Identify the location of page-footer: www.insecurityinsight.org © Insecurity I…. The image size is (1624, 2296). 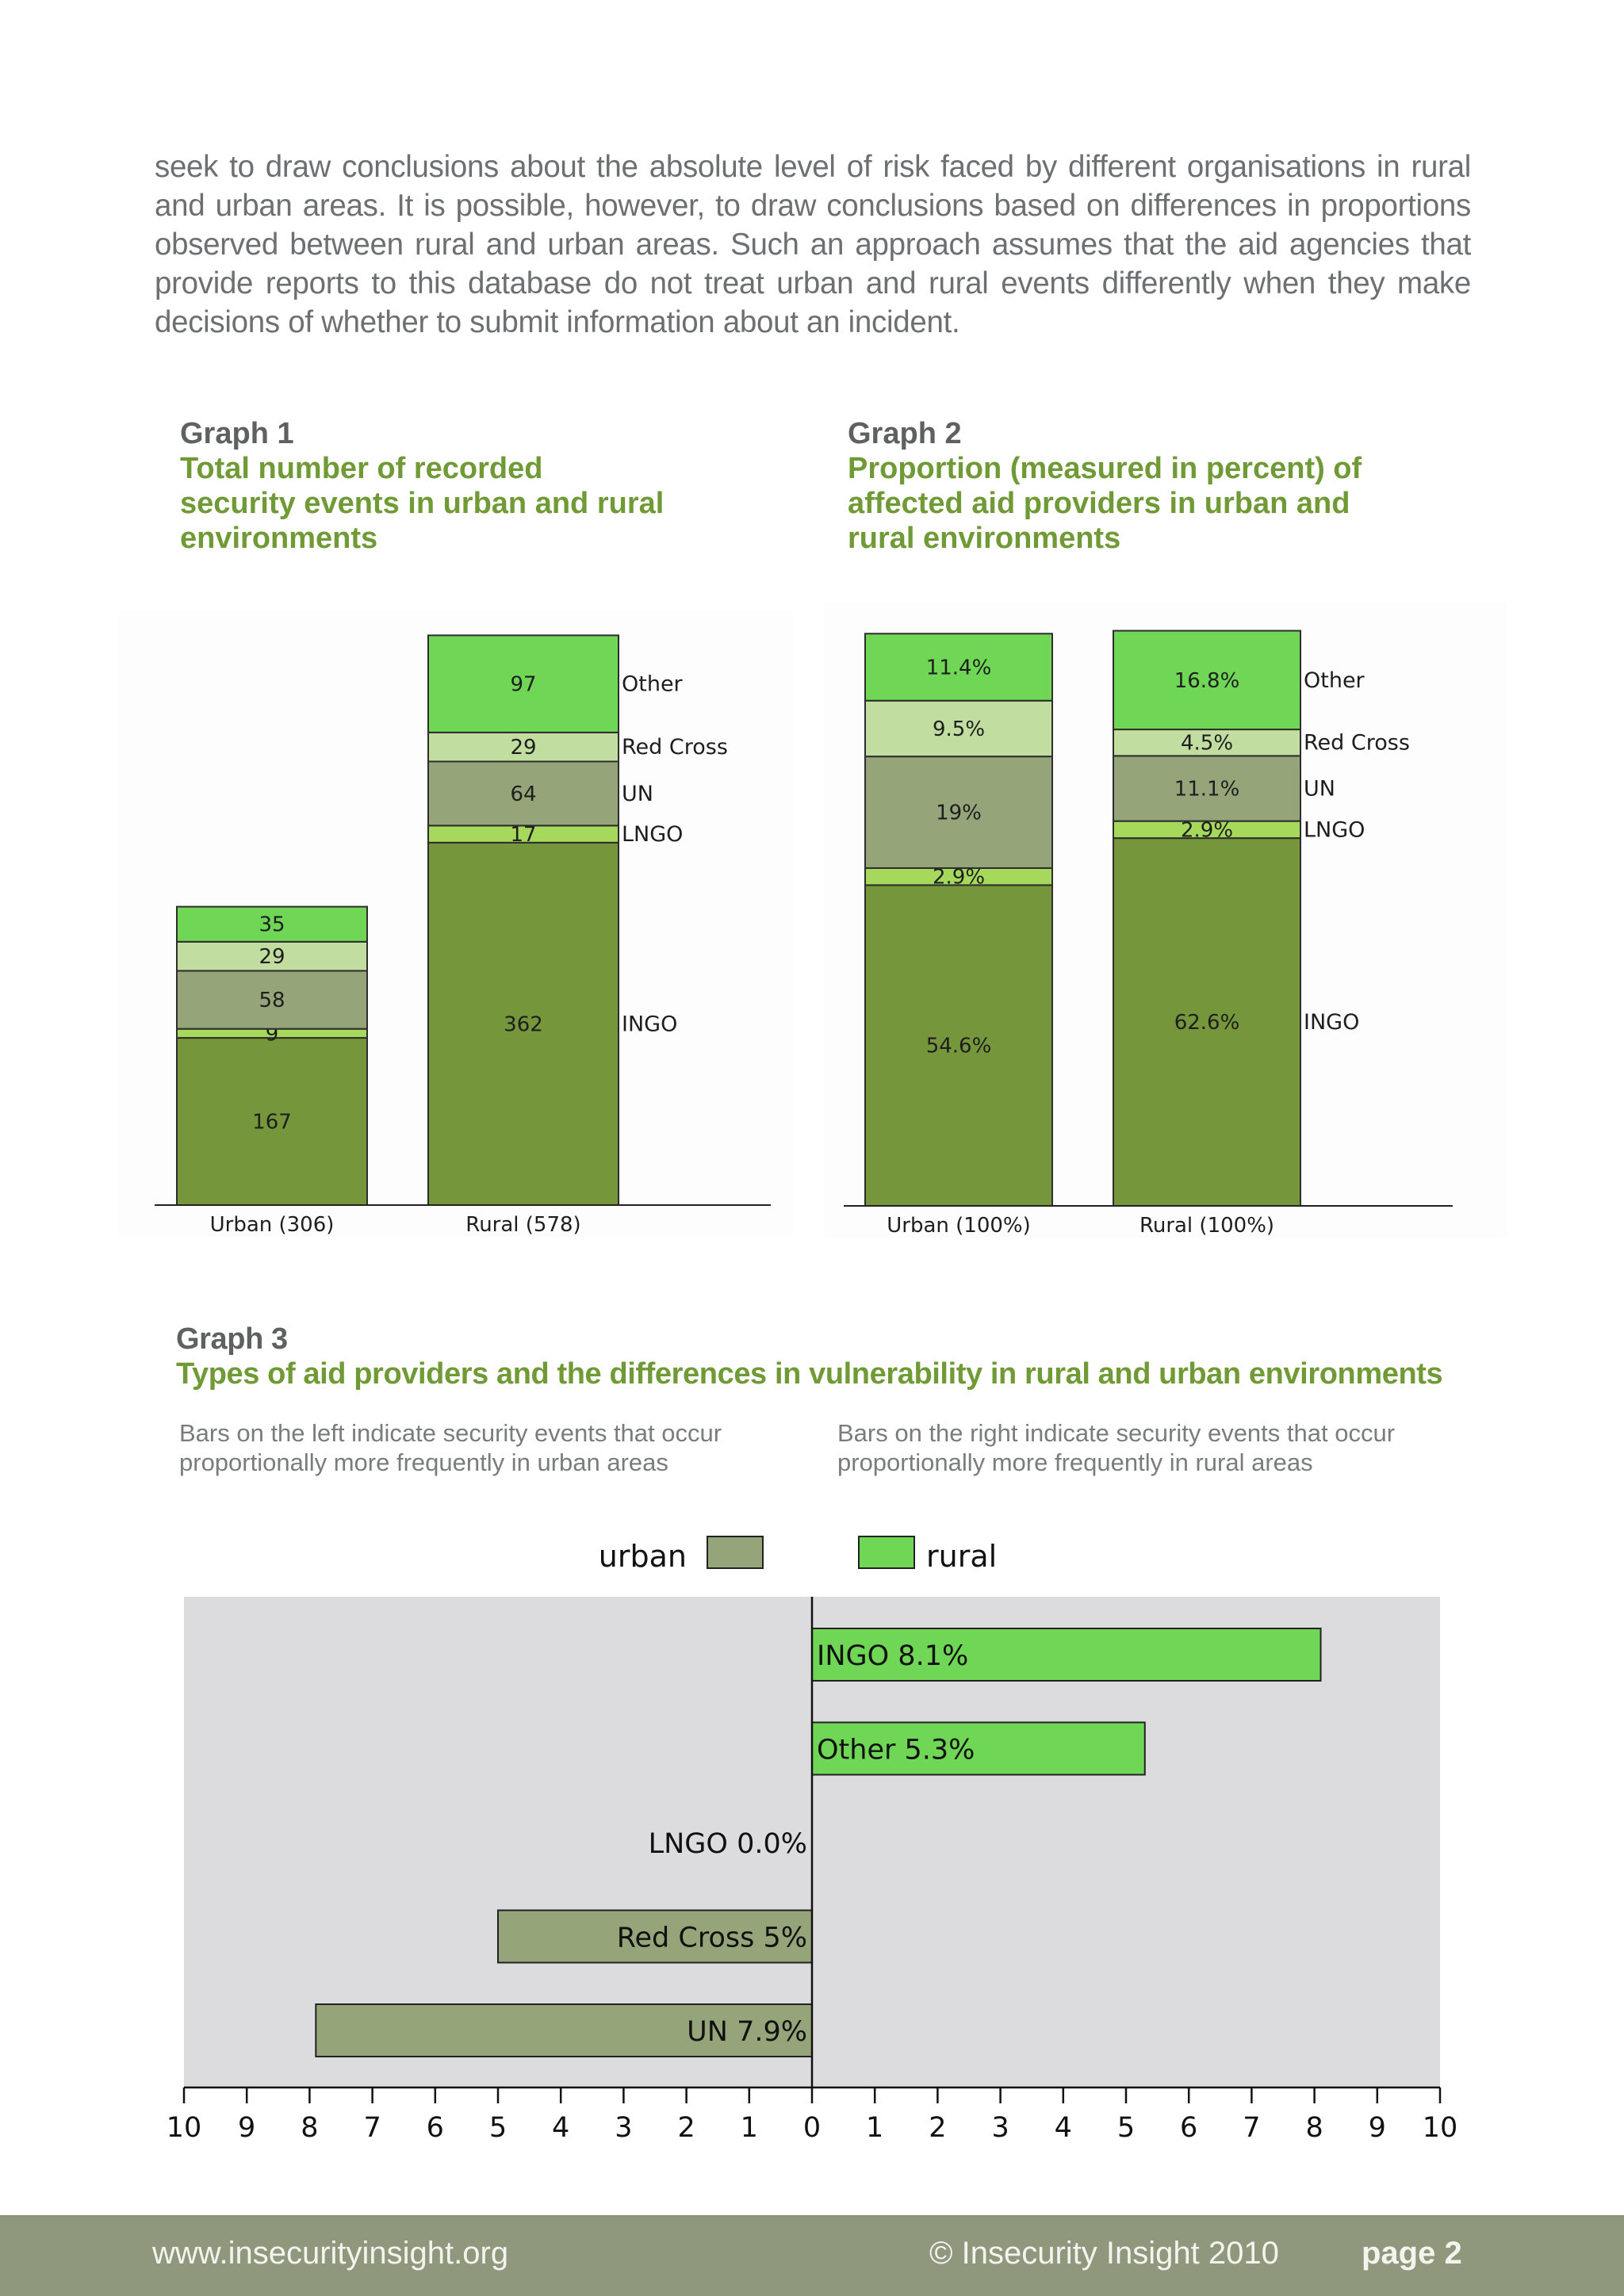
(812, 2255).